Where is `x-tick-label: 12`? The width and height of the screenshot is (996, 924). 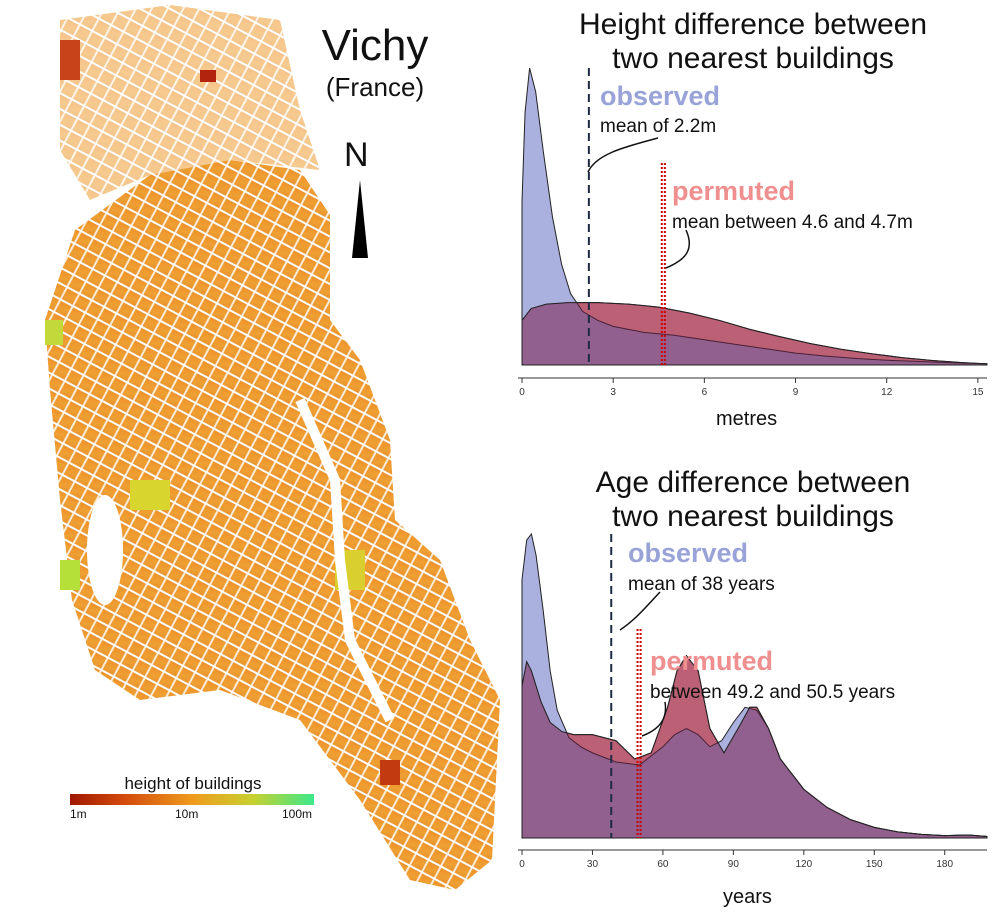 x-tick-label: 12 is located at coordinates (887, 392).